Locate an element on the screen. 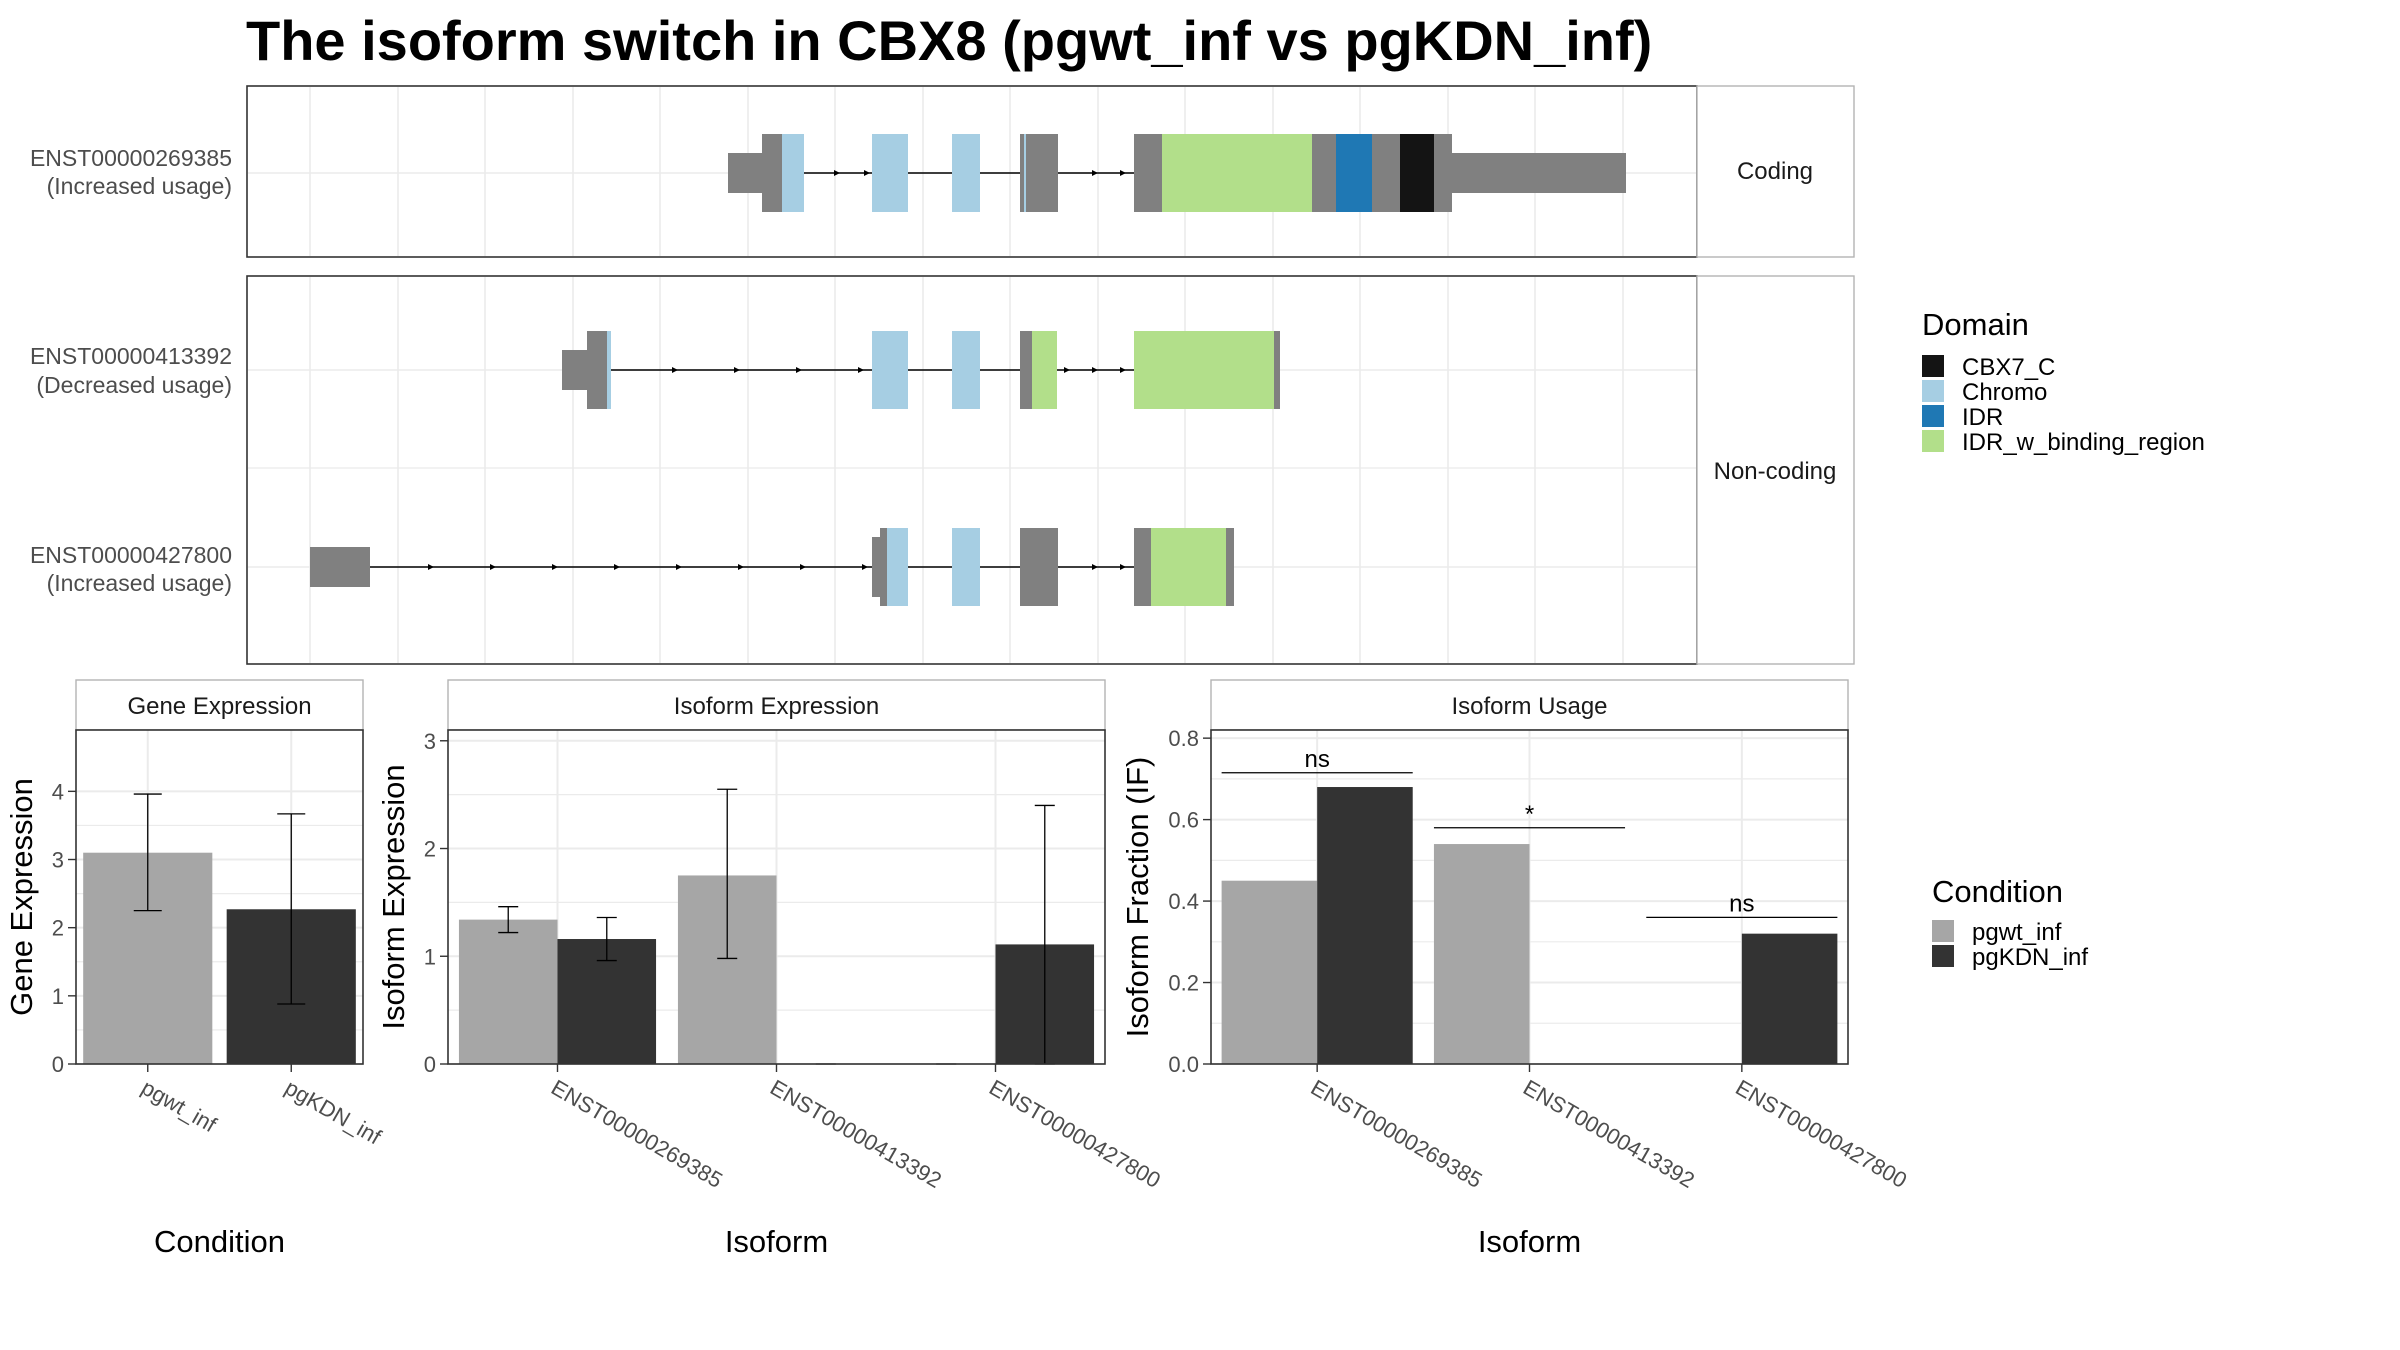 This screenshot has height=1350, width=2400. y-tick-label: 0.0 is located at coordinates (1183, 1064).